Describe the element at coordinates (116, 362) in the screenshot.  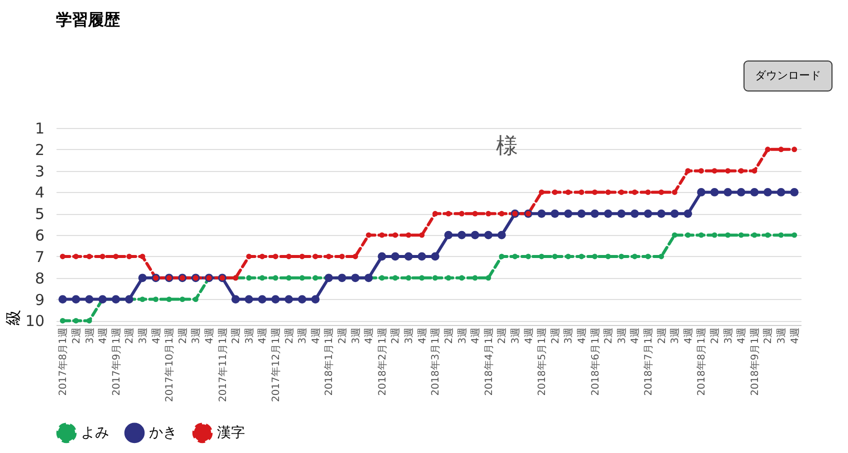
I see `x-tick-label: 2017年9月1週` at that location.